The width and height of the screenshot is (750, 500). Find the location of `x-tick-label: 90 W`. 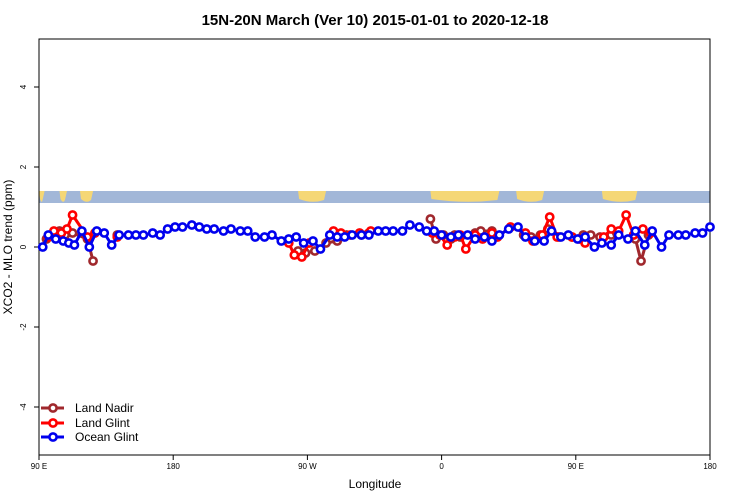

x-tick-label: 90 W is located at coordinates (307, 466).